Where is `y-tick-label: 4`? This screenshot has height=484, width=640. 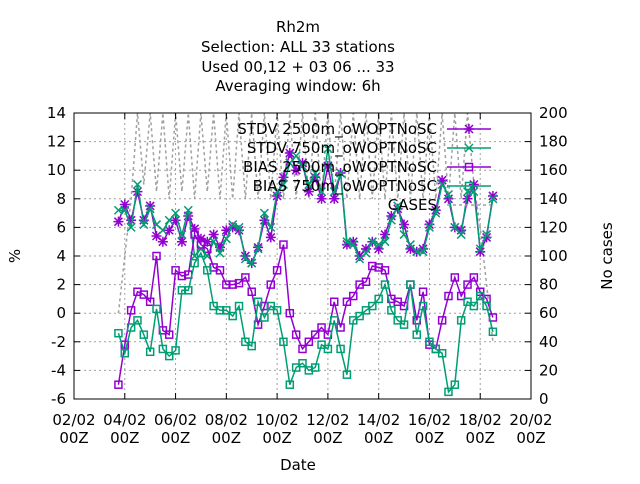 y-tick-label: 4 is located at coordinates (61, 256).